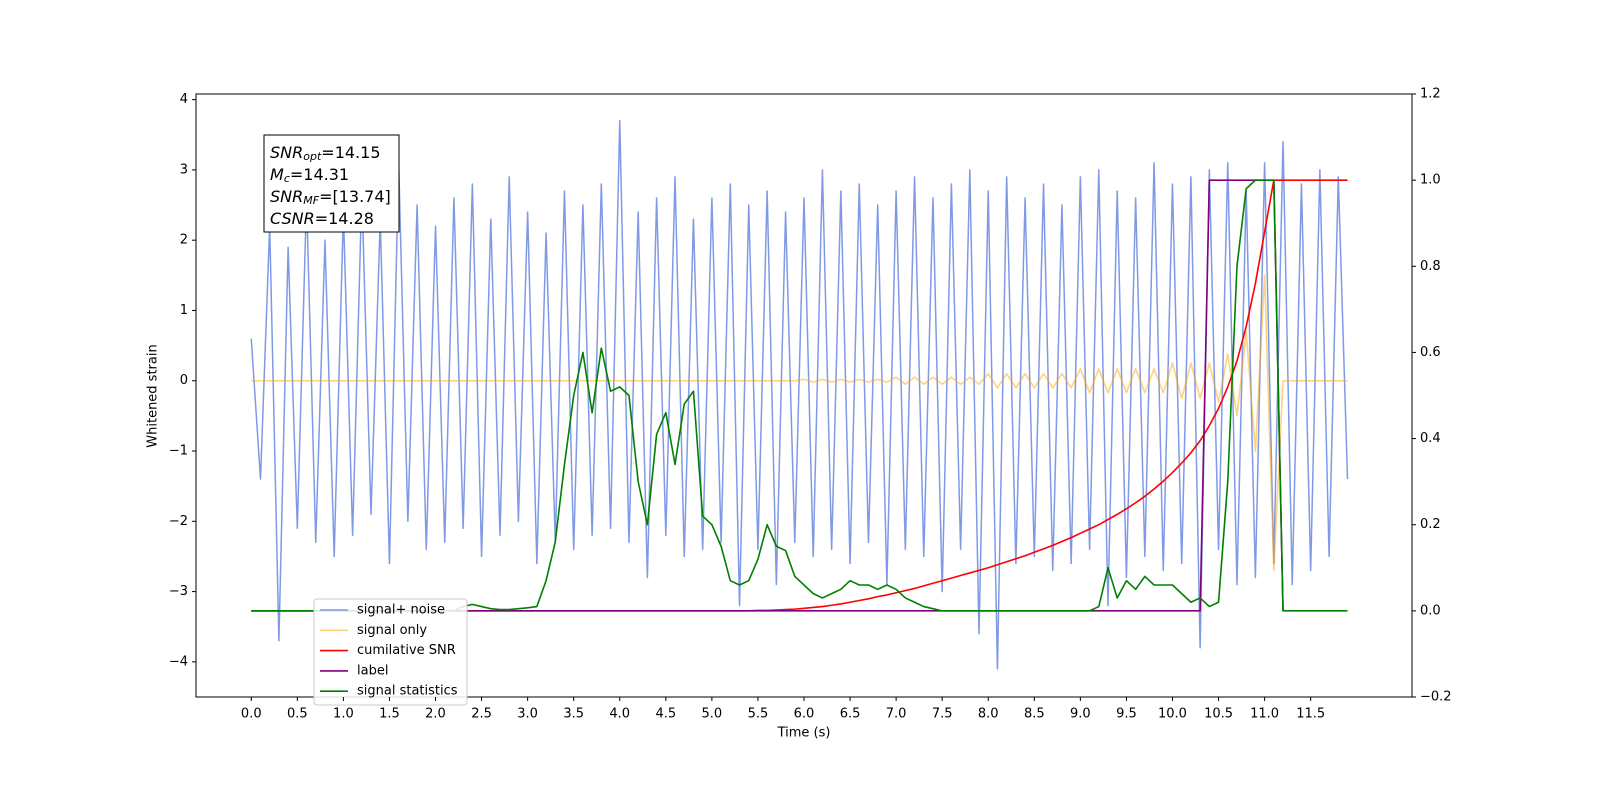 This screenshot has height=800, width=1600. What do you see at coordinates (804, 733) in the screenshot?
I see `x-axis-label: Time (s)` at bounding box center [804, 733].